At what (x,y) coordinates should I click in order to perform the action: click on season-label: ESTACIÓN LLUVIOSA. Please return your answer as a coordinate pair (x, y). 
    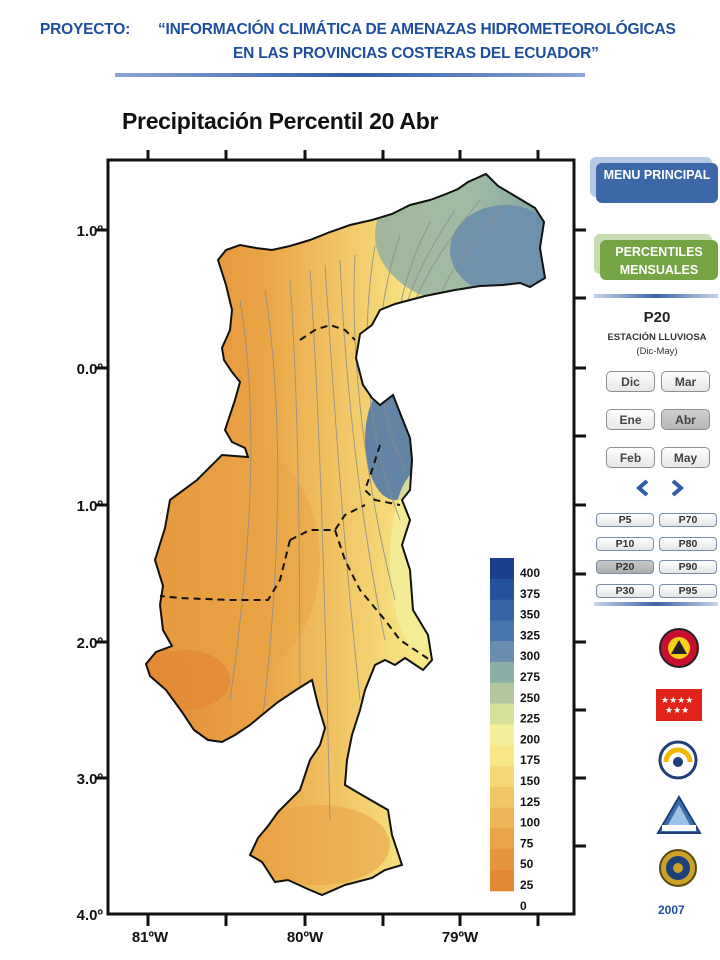
    Looking at the image, I should click on (657, 337).